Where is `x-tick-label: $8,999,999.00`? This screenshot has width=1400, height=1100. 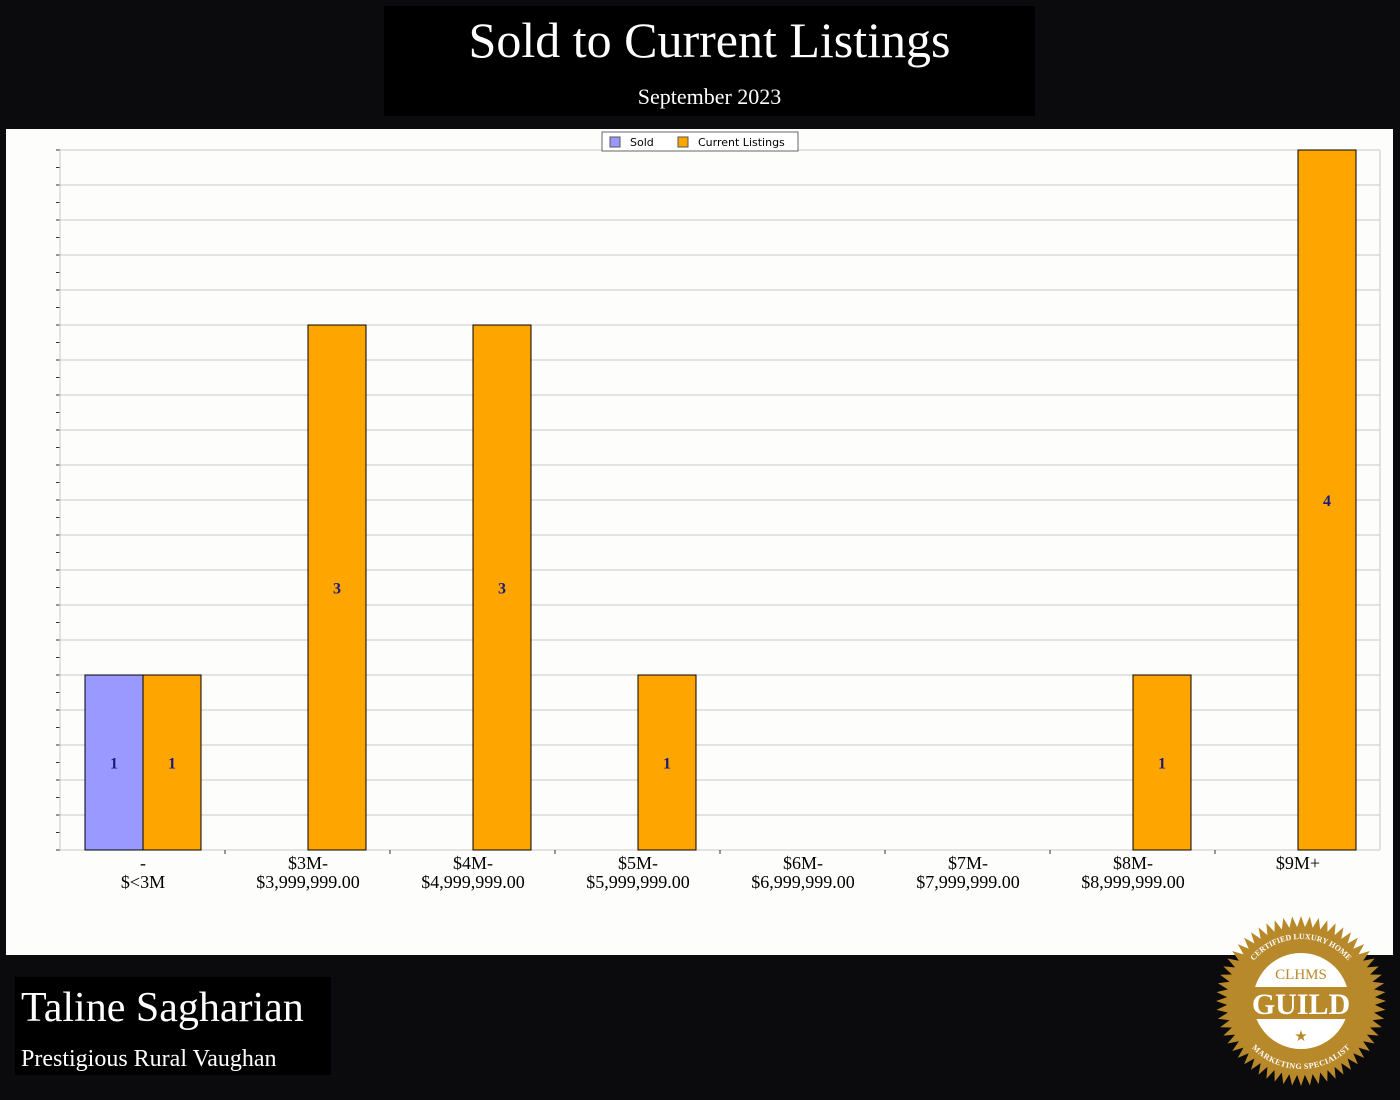 x-tick-label: $8,999,999.00 is located at coordinates (1133, 882).